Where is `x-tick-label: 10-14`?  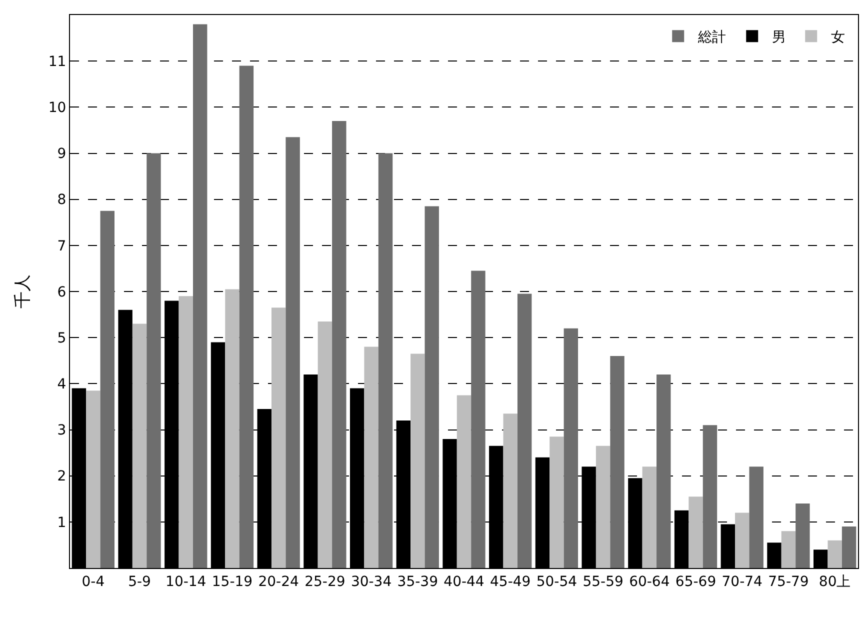 x-tick-label: 10-14 is located at coordinates (186, 582).